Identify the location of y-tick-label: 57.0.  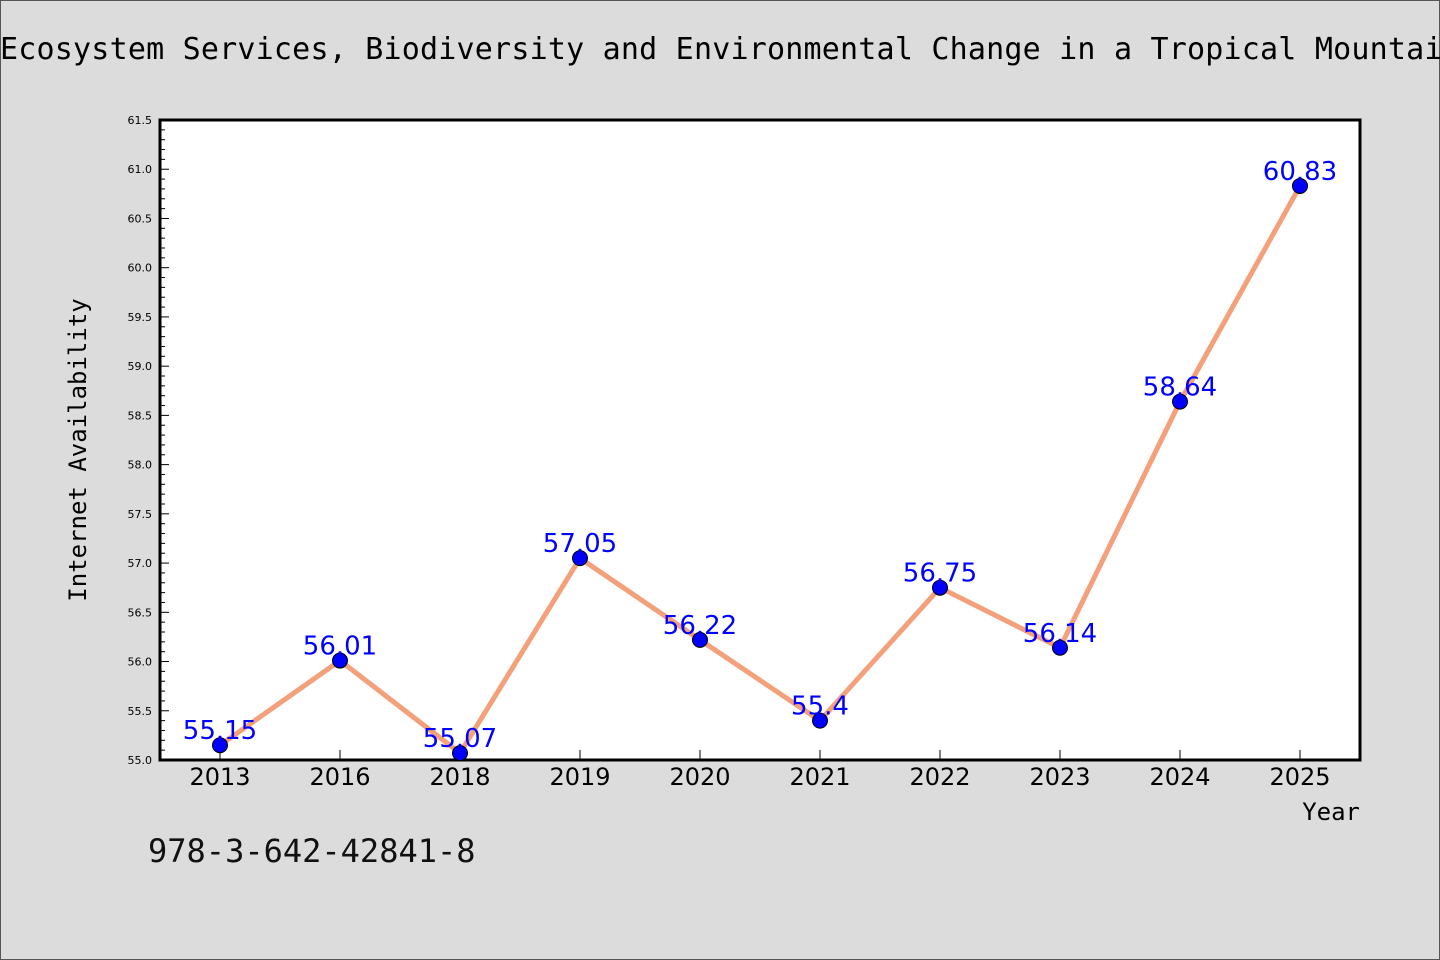
(140, 563).